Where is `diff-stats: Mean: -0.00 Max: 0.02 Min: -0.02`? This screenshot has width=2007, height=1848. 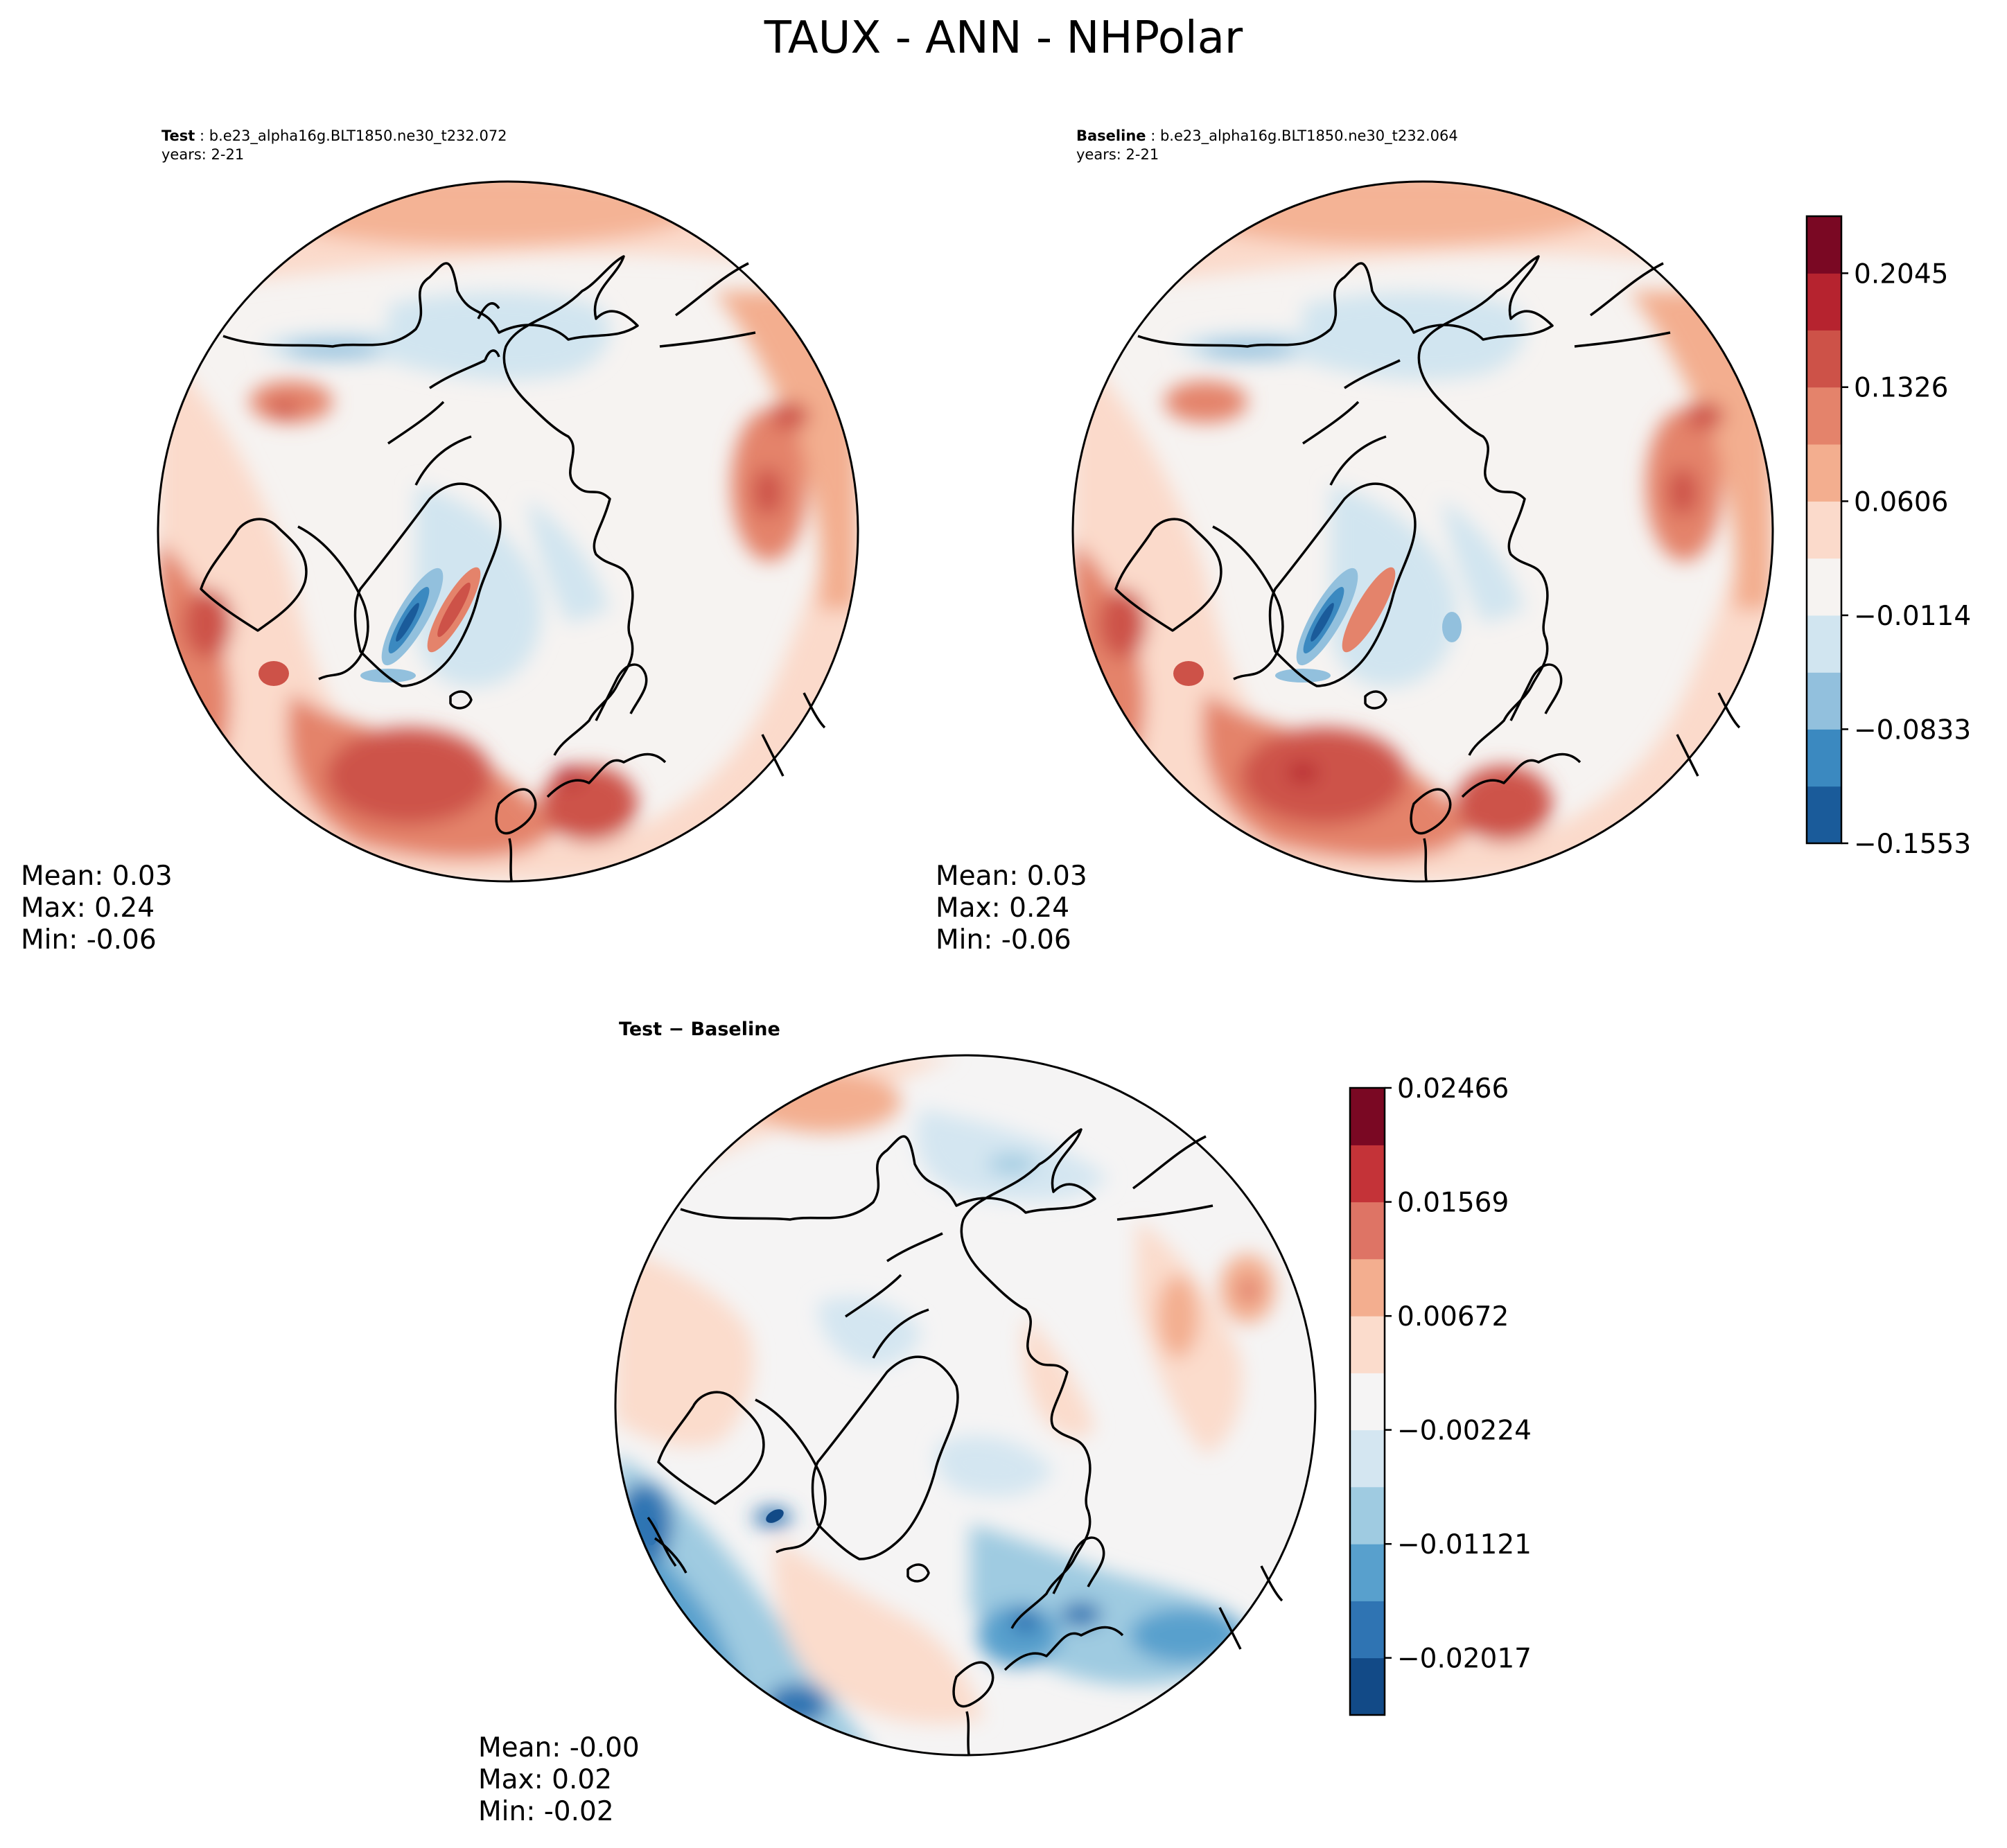
diff-stats: Mean: -0.00 Max: 0.02 Min: -0.02 is located at coordinates (559, 1780).